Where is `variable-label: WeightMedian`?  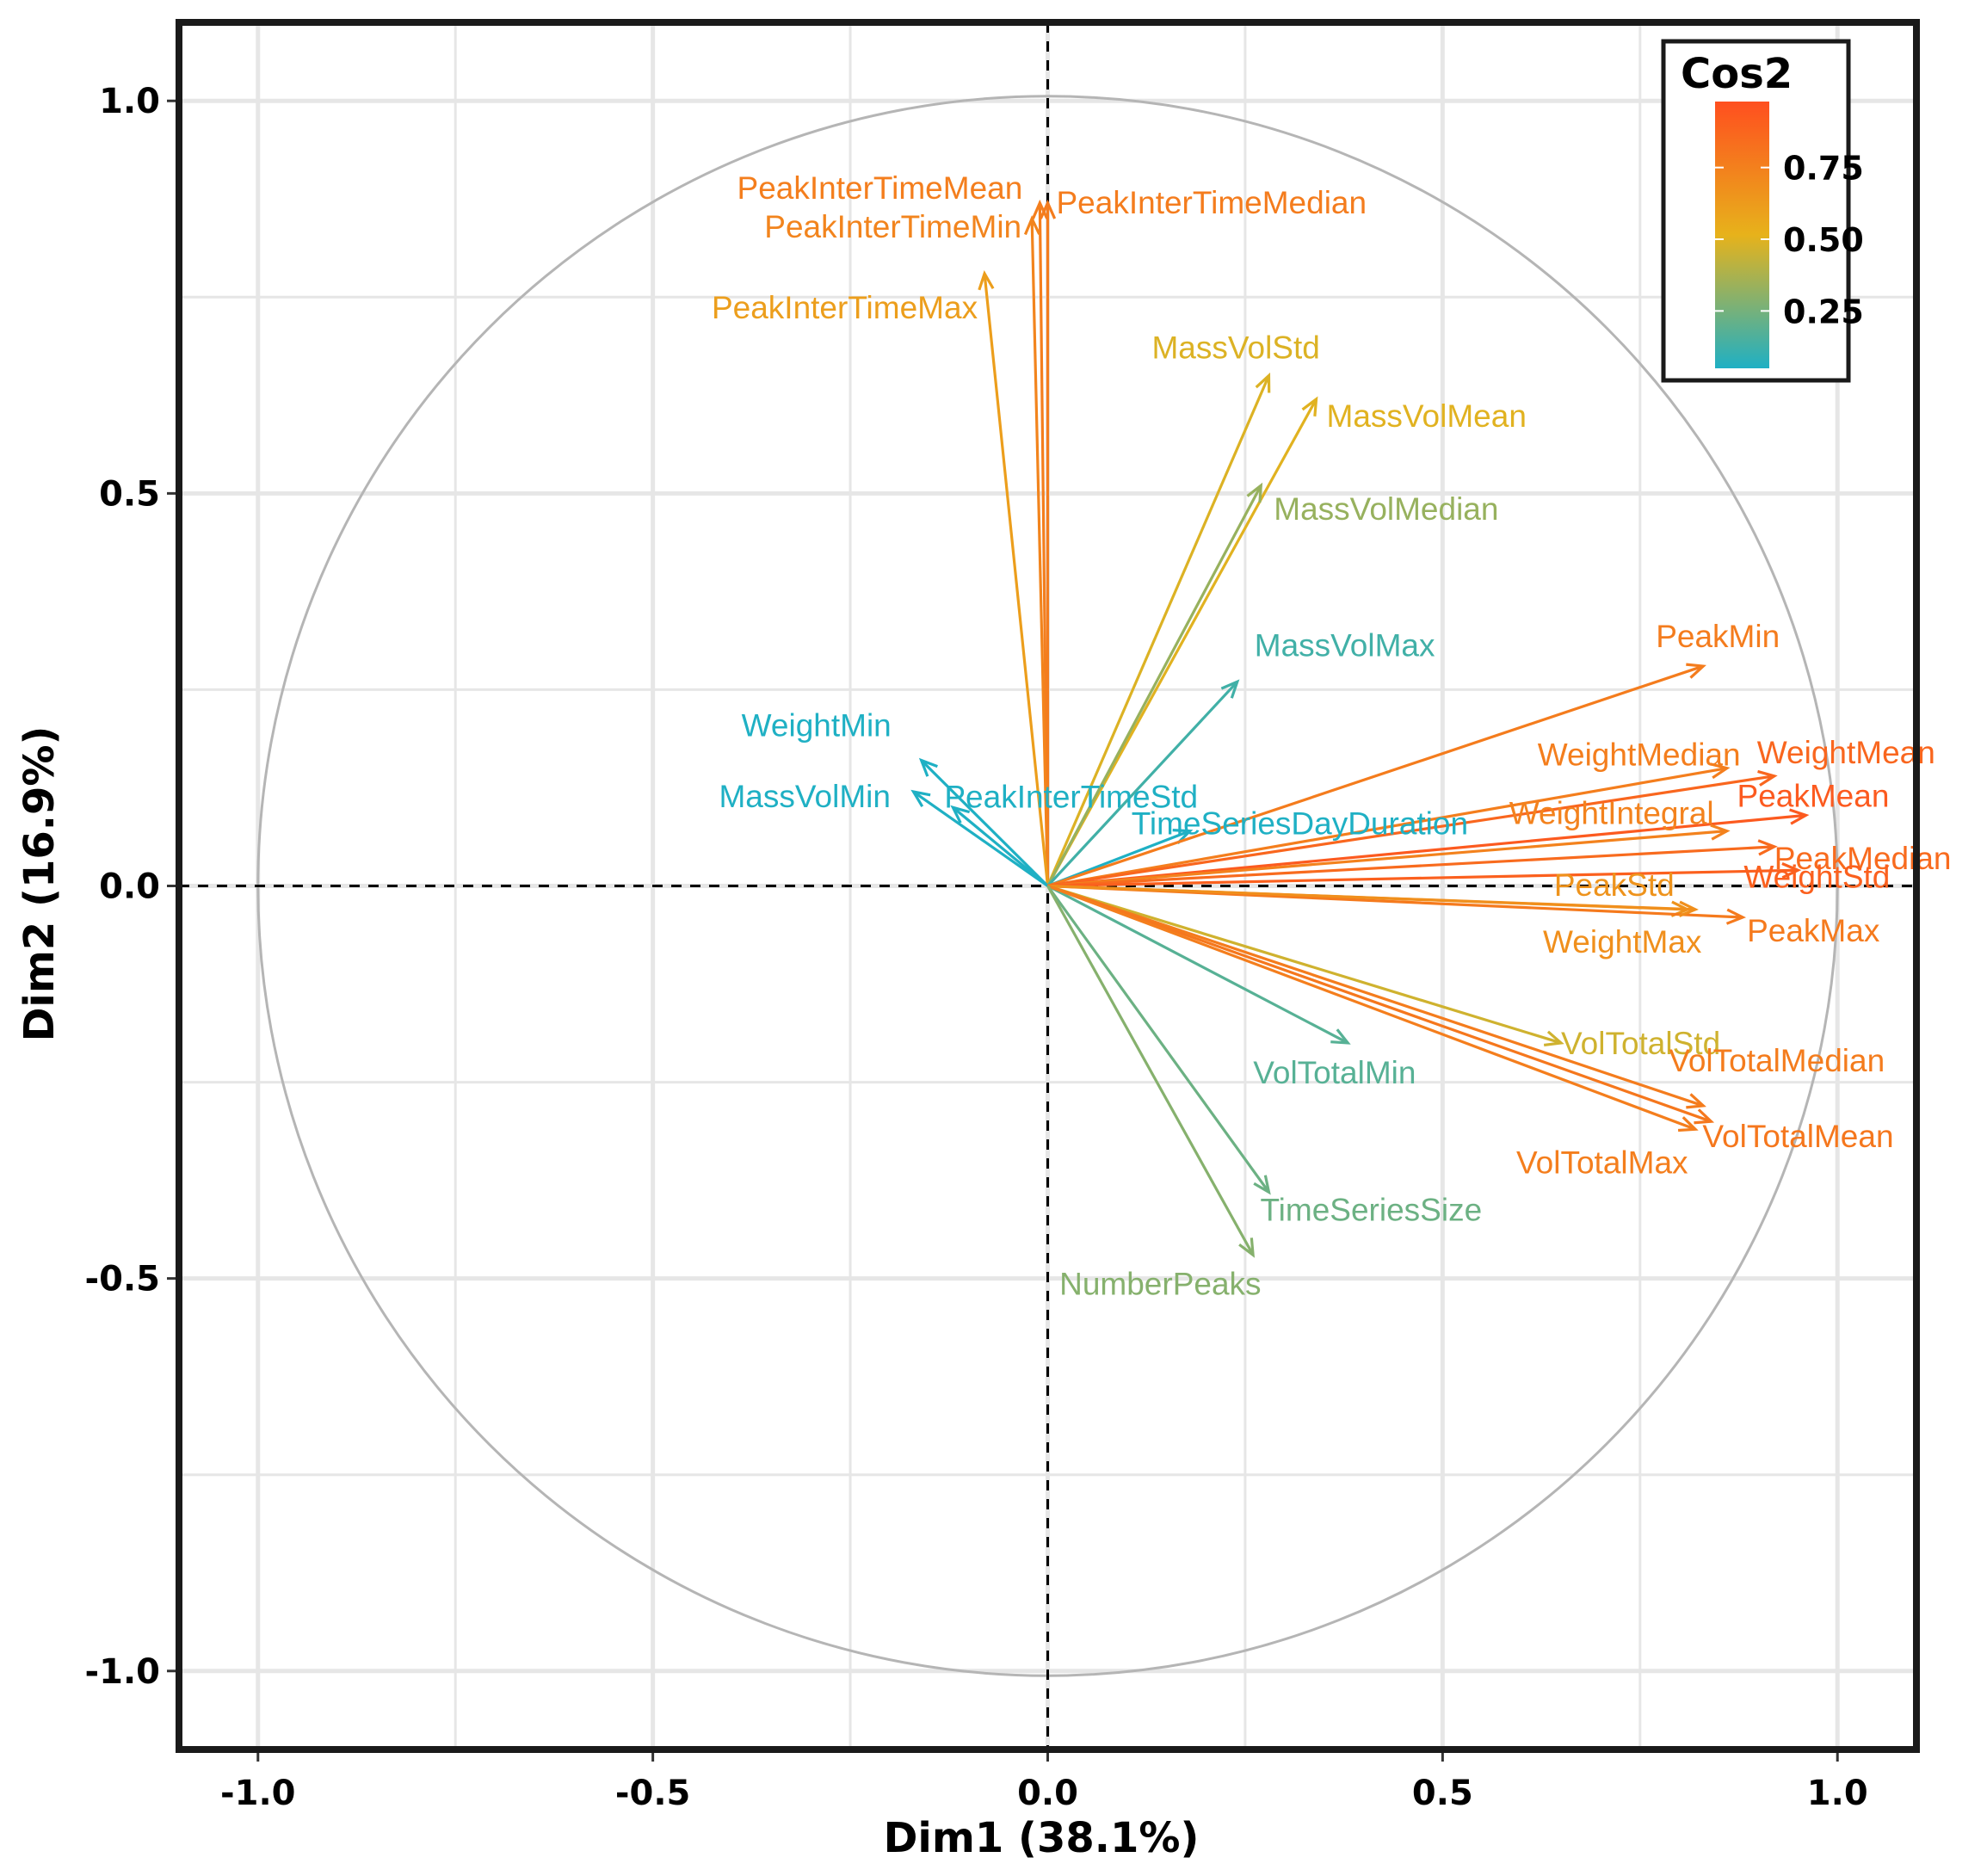 variable-label: WeightMedian is located at coordinates (1639, 755).